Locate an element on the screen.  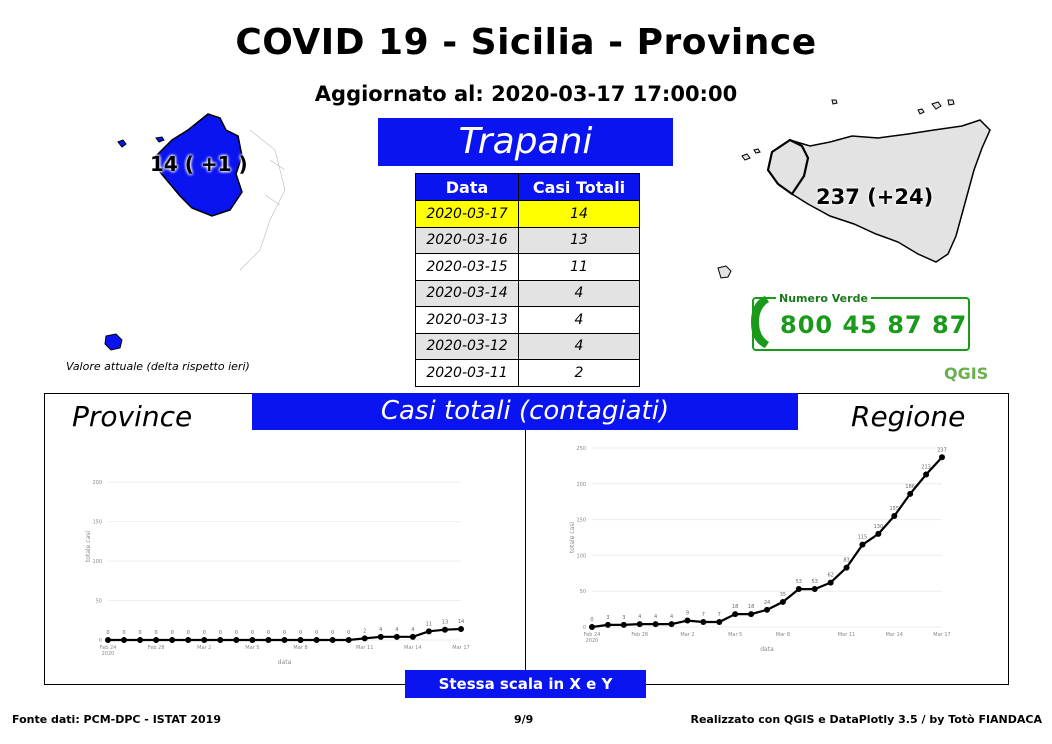
region-chart-label: Regione is located at coordinates (908, 416).